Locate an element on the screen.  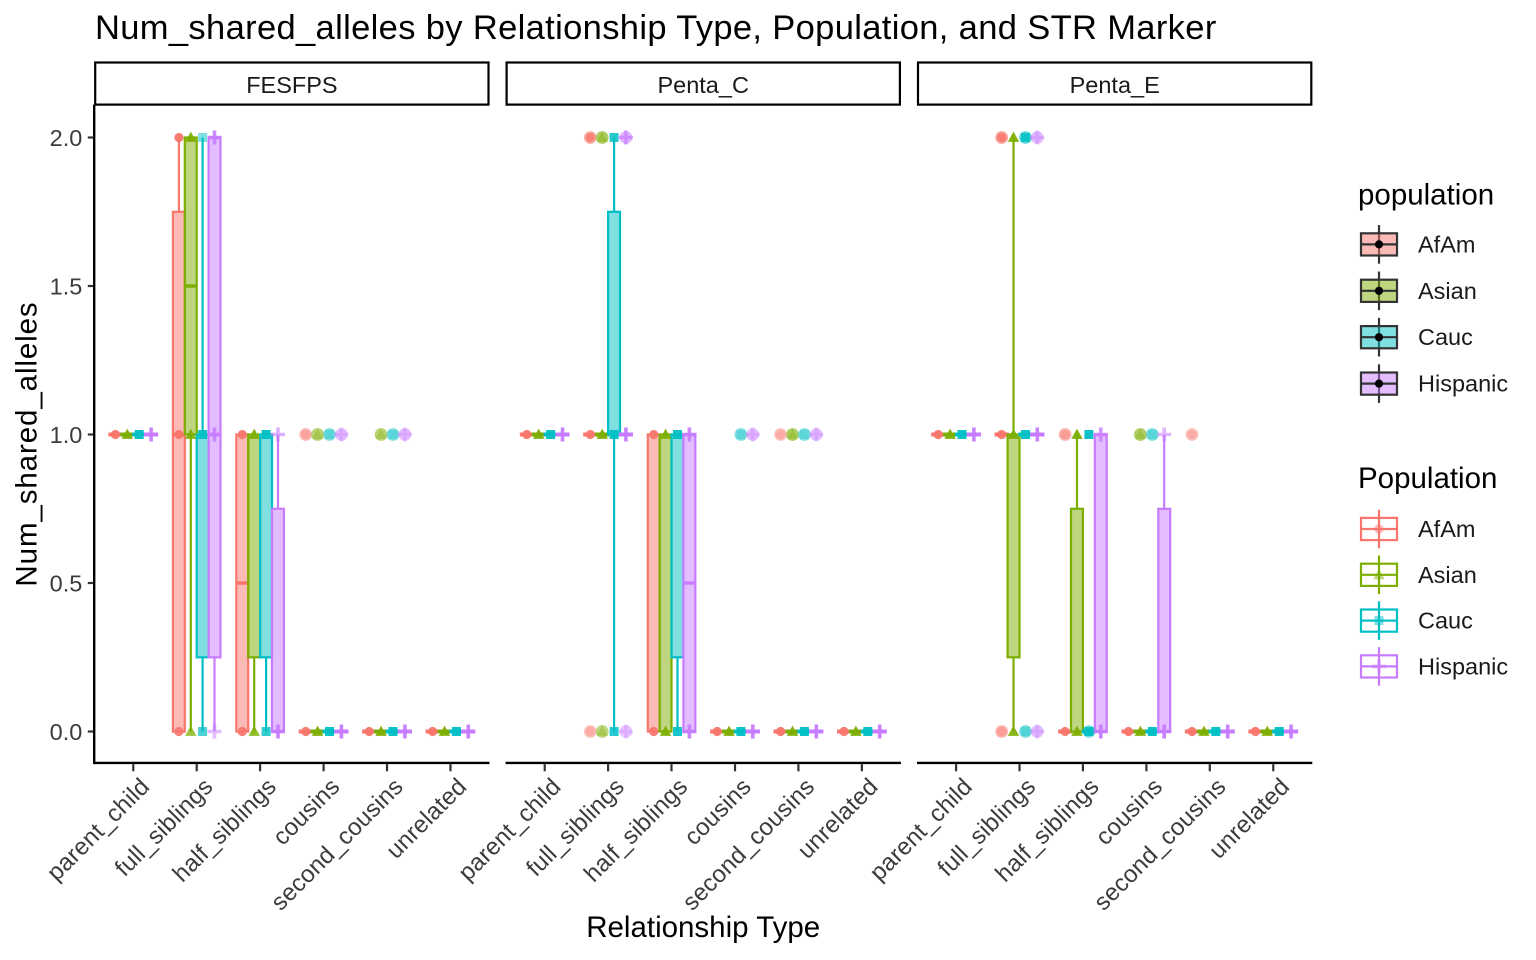
svg-text: FESFPS is located at coordinates (291, 85).